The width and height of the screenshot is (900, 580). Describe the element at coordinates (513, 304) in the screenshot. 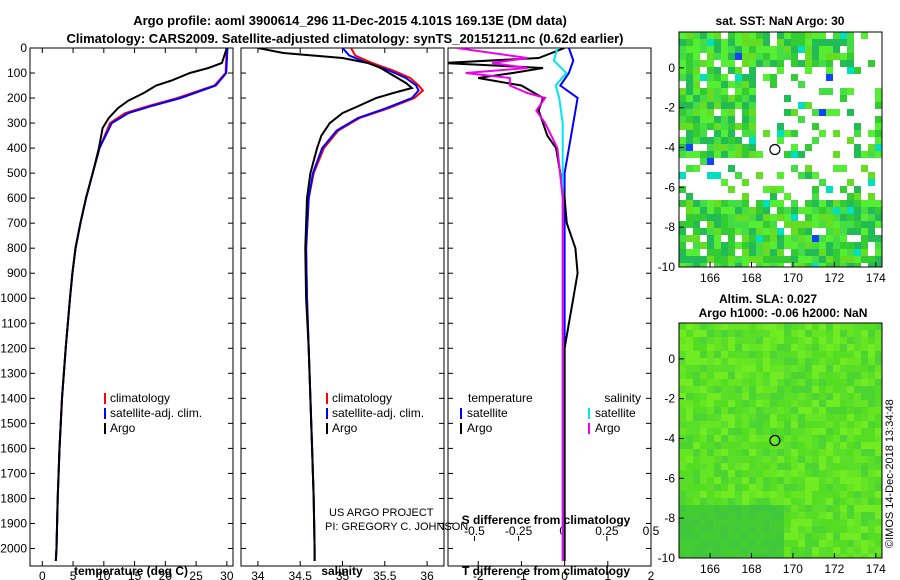

I see `difference-series-group` at that location.